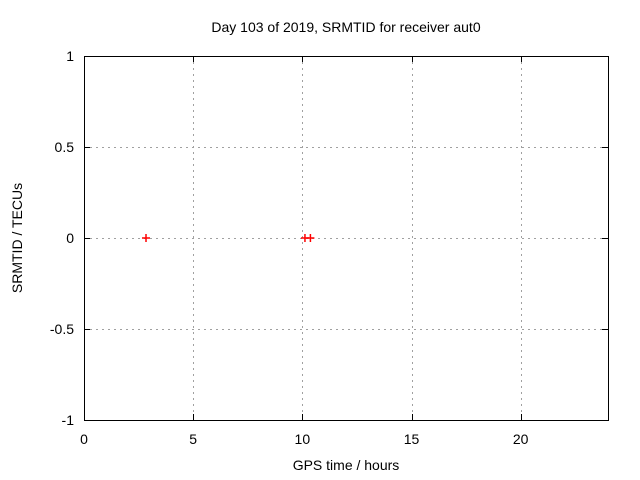  I want to click on y-tick-label--0.5: -0.5, so click(62, 329).